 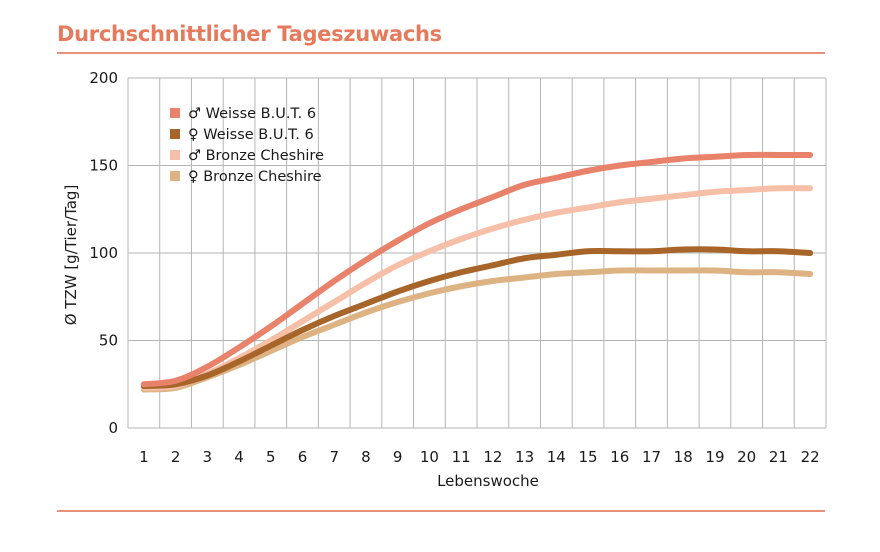 What do you see at coordinates (113, 428) in the screenshot?
I see `y-tick-label: 0` at bounding box center [113, 428].